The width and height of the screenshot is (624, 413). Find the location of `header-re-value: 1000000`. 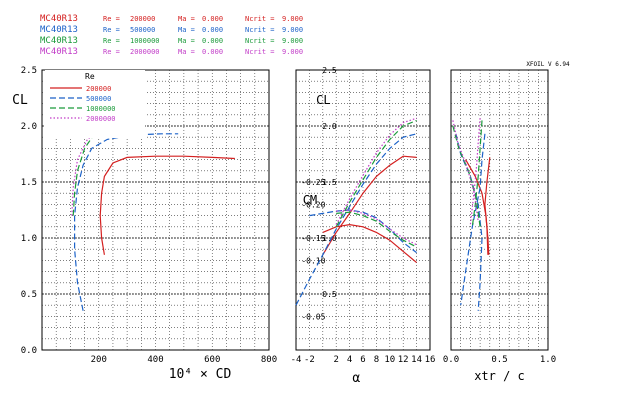

header-re-value: 1000000 is located at coordinates (145, 41).